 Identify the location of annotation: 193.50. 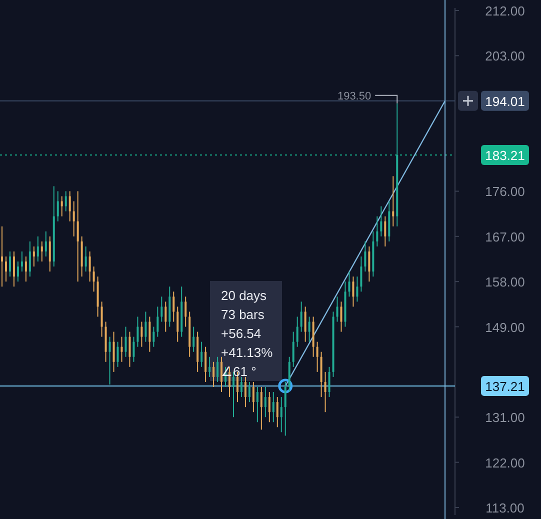
(354, 96).